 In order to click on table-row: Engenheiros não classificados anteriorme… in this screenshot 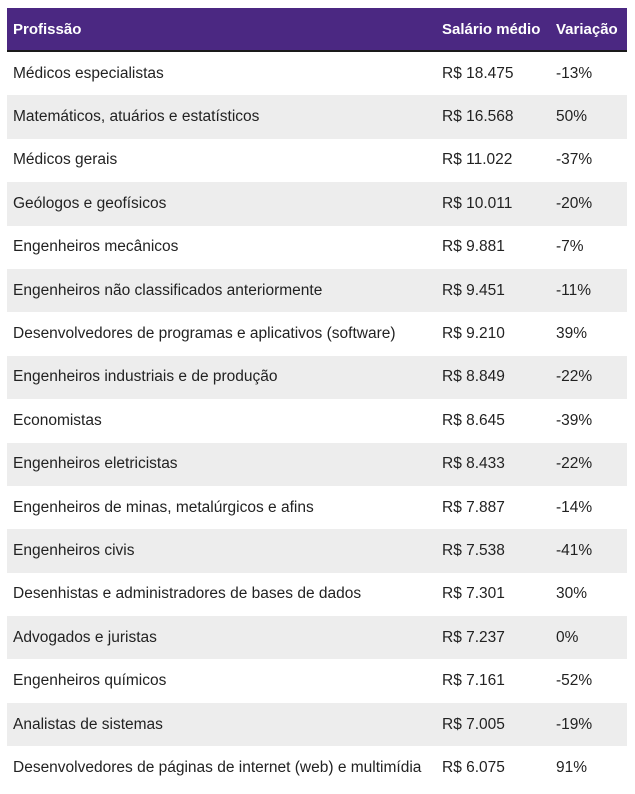, I will do `click(317, 290)`.